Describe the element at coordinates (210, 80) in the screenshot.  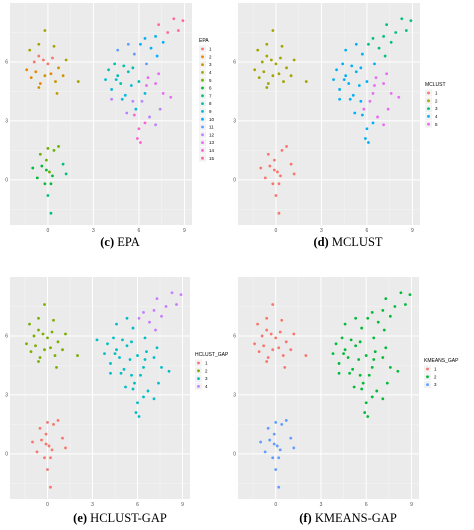
I see `legend-label: 5` at that location.